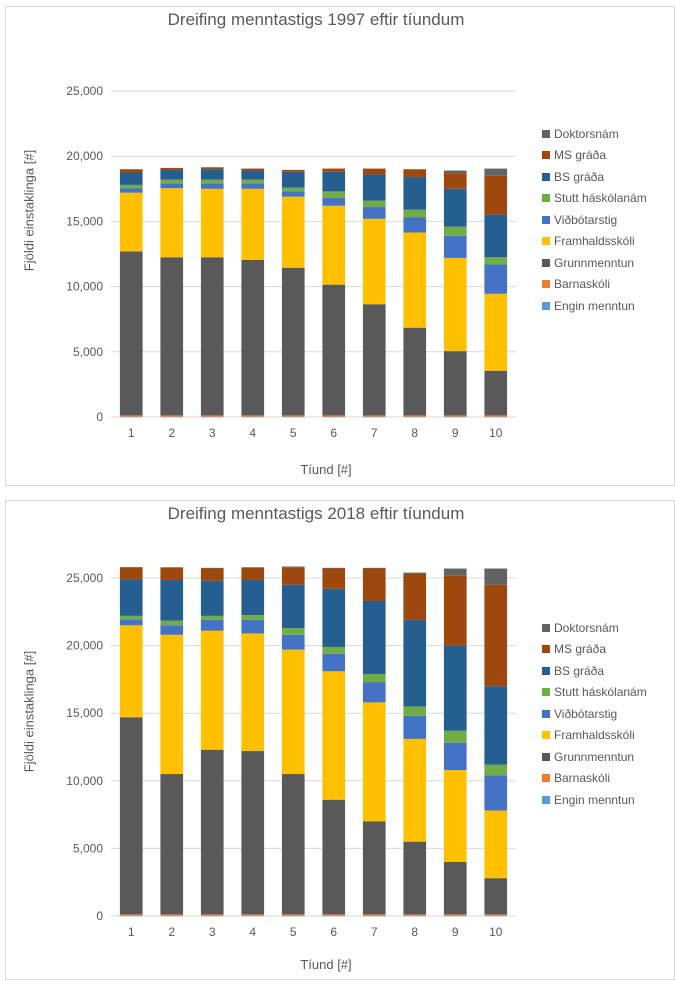 This screenshot has width=675, height=981. Describe the element at coordinates (579, 176) in the screenshot. I see `legend-label: BS gráða` at that location.